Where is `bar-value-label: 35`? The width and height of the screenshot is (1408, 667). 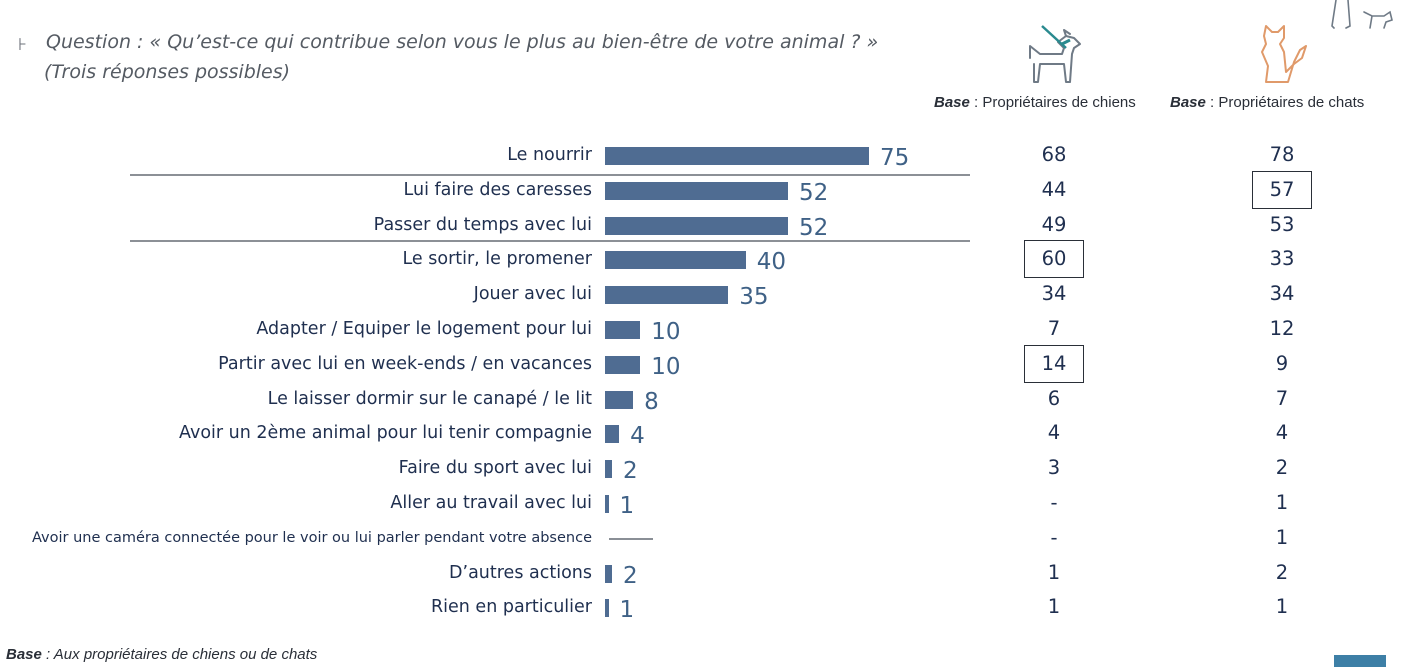
bar-value-label: 35 is located at coordinates (754, 297).